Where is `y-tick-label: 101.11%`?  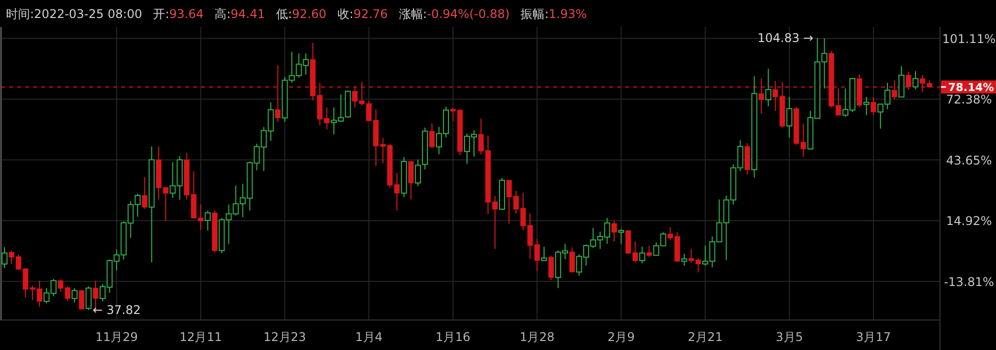 y-tick-label: 101.11% is located at coordinates (969, 39).